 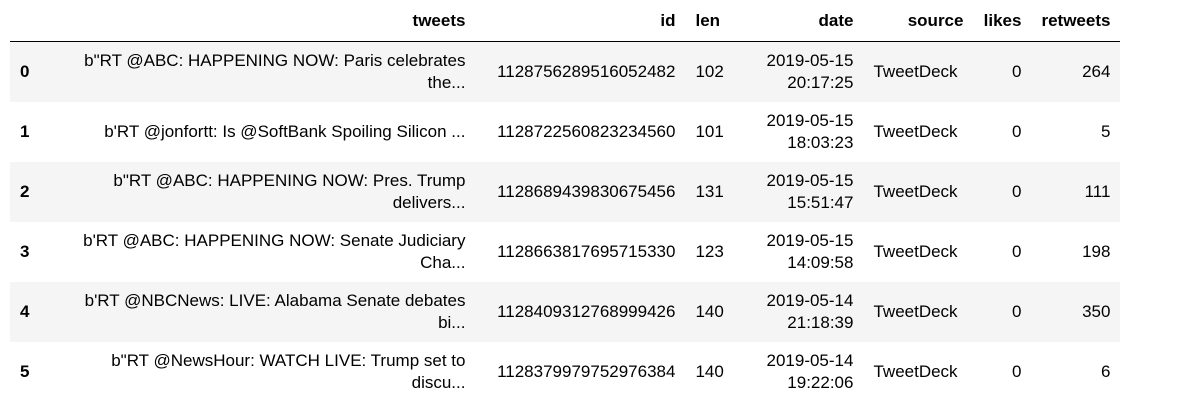 What do you see at coordinates (810, 311) in the screenshot?
I see `cell-date: 2019-05-14 21:18:39` at bounding box center [810, 311].